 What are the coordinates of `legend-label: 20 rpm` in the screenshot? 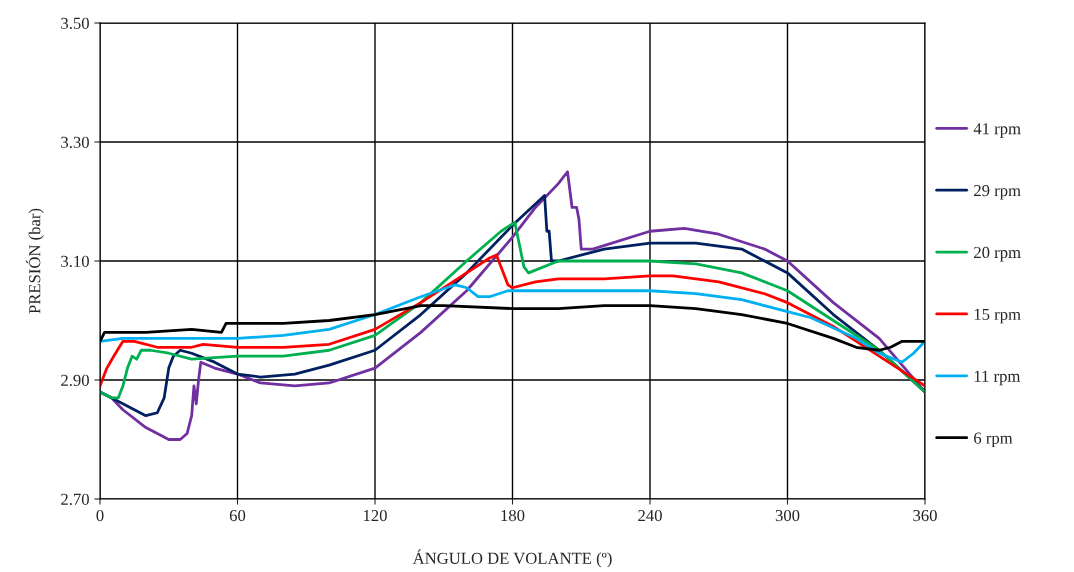 It's located at (997, 254).